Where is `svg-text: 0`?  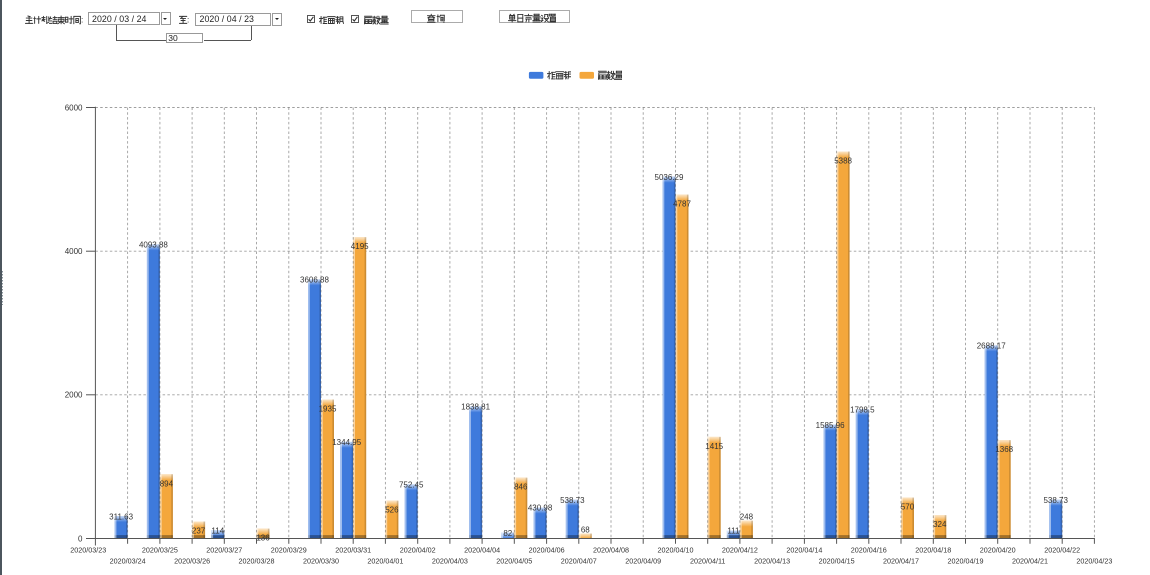
svg-text: 0 is located at coordinates (80, 538).